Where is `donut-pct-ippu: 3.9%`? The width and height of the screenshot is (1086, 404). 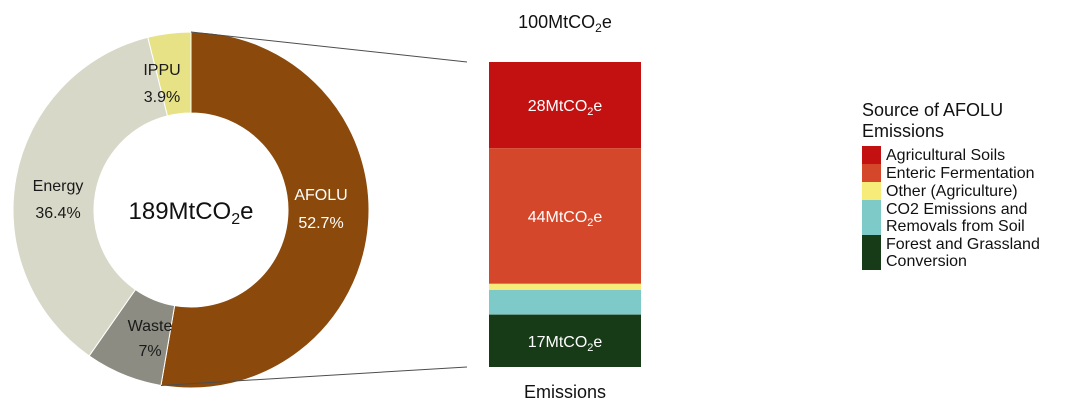 donut-pct-ippu: 3.9% is located at coordinates (162, 97).